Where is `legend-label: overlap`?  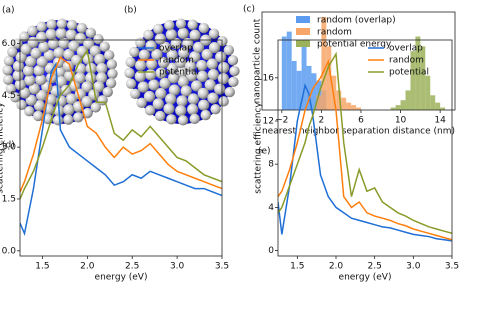 legend-label: overlap is located at coordinates (176, 49).